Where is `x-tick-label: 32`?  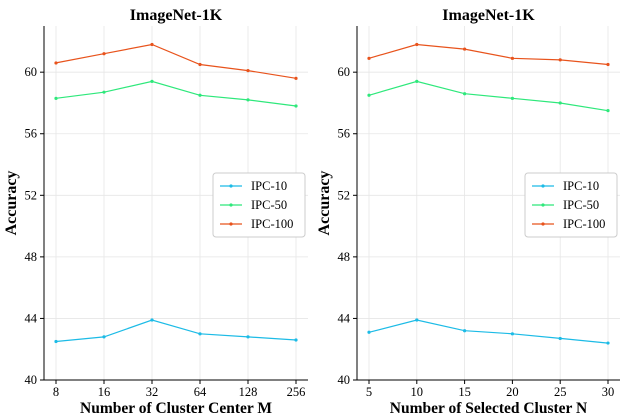
x-tick-label: 32 is located at coordinates (152, 392).